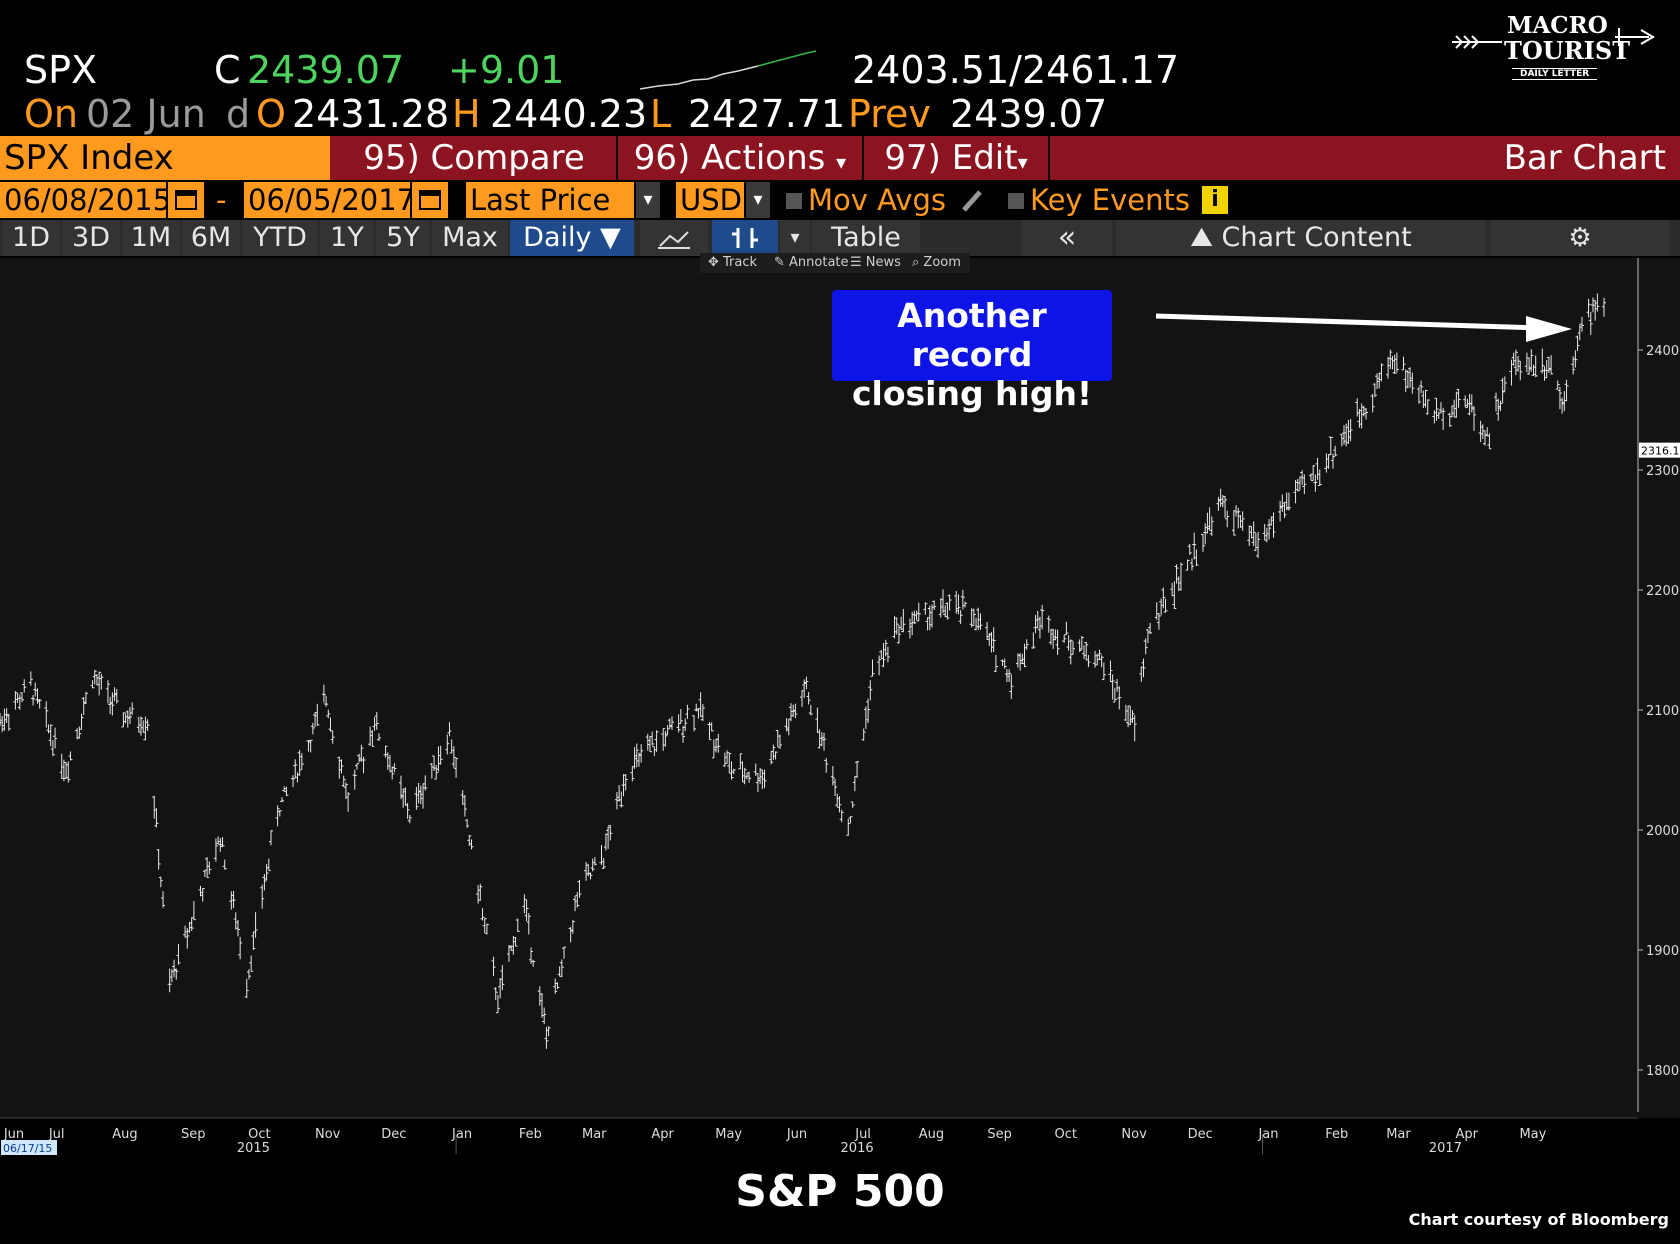  Describe the element at coordinates (165, 158) in the screenshot. I see `security-field: SPX Index` at that location.